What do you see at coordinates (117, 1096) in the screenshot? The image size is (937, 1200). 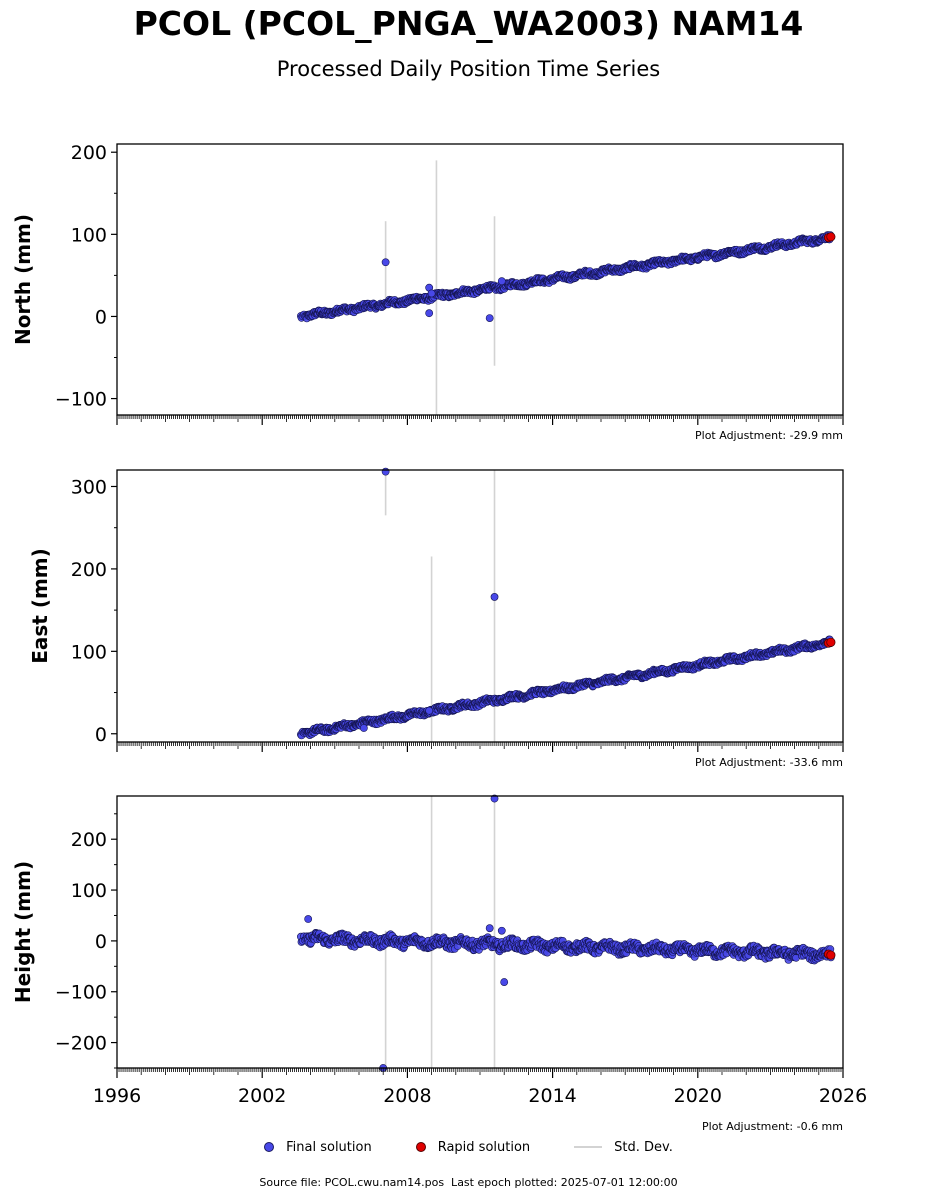 I see `x-tick-label: 1996` at bounding box center [117, 1096].